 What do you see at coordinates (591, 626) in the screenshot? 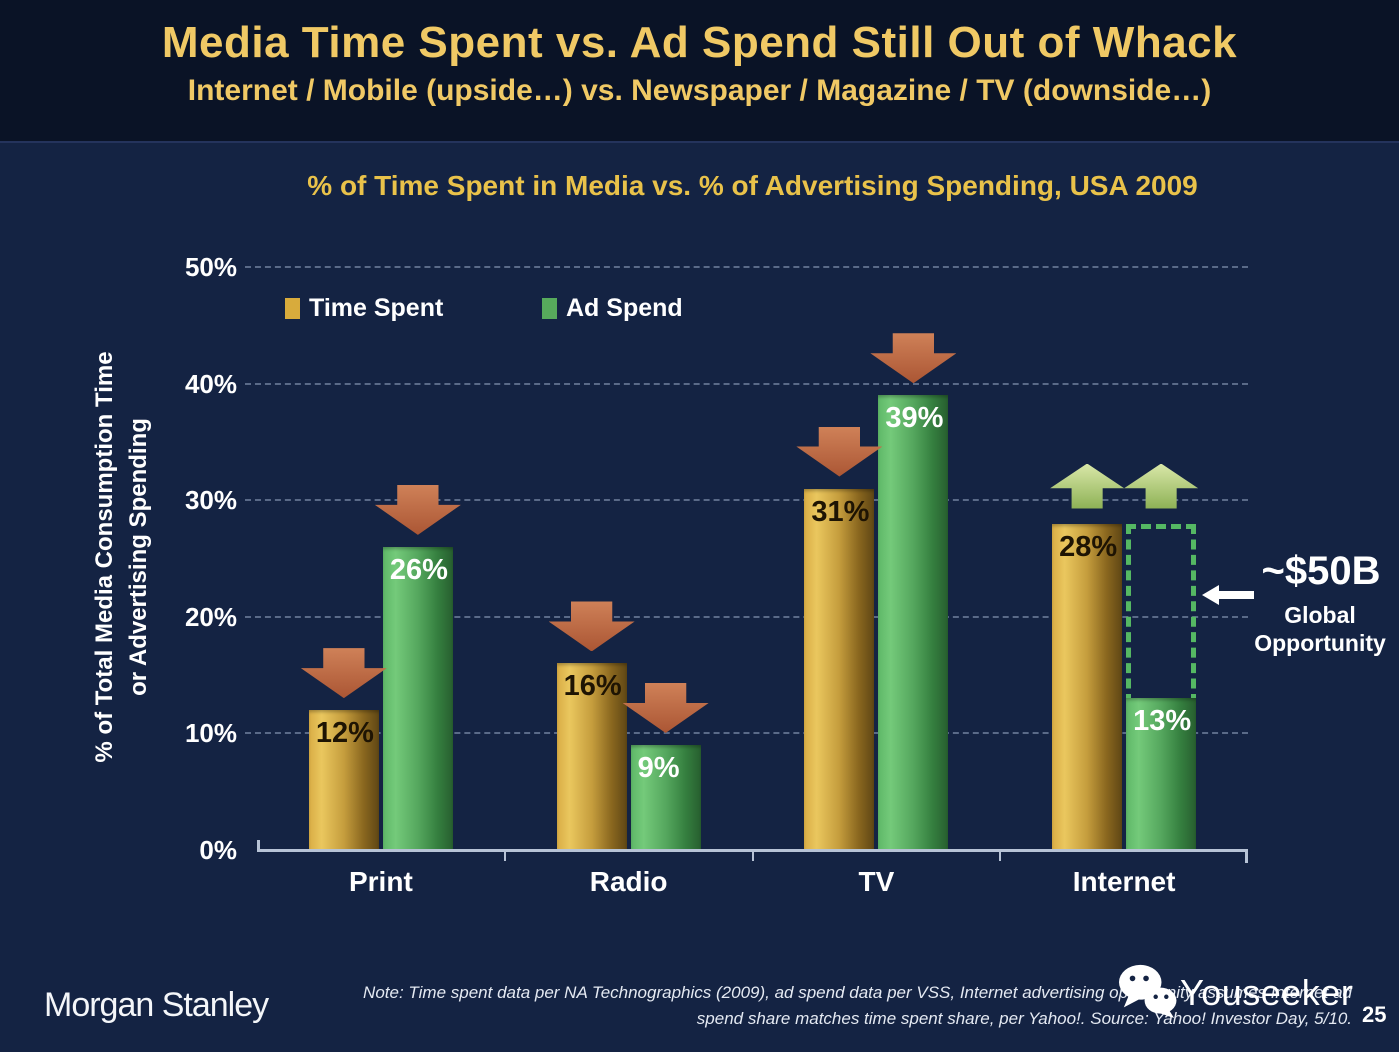
I see `trend-arrow-down-radio-time-spent` at bounding box center [591, 626].